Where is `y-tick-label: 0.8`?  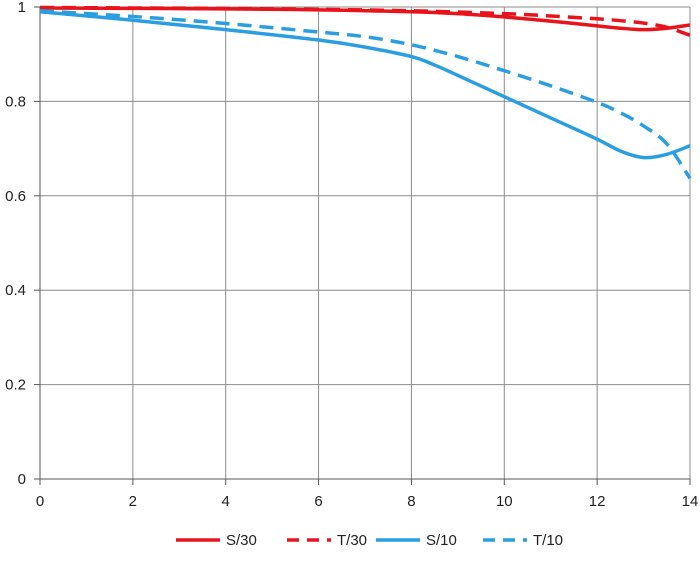 y-tick-label: 0.8 is located at coordinates (15, 101).